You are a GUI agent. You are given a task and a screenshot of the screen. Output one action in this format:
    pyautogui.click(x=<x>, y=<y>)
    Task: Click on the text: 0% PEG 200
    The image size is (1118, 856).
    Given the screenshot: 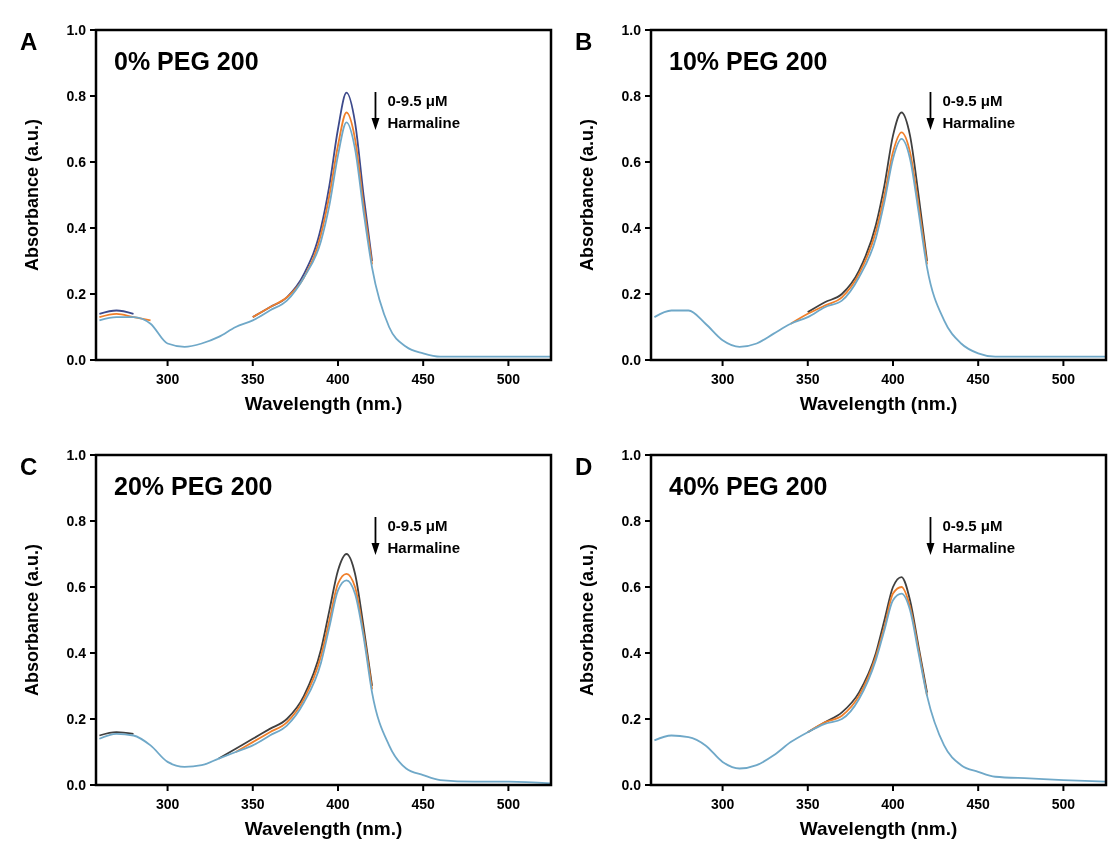 What is the action you would take?
    pyautogui.click(x=186, y=61)
    